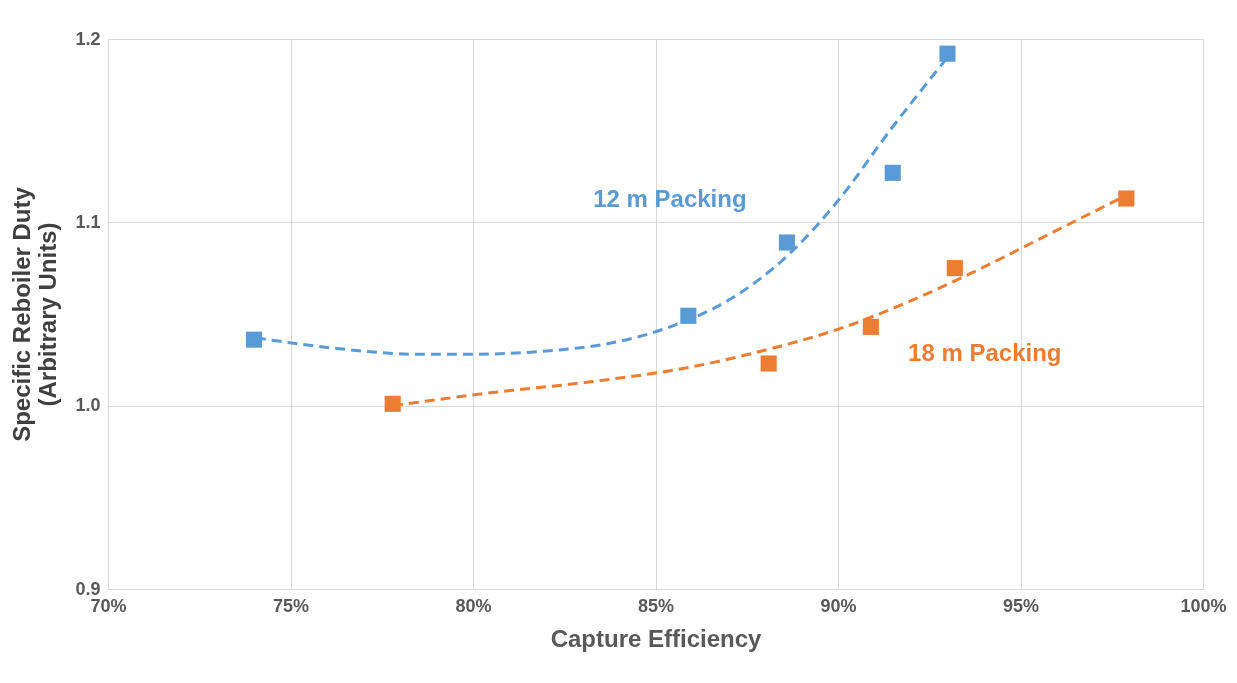  I want to click on x-axis-title: Capture Efficiency, so click(656, 638).